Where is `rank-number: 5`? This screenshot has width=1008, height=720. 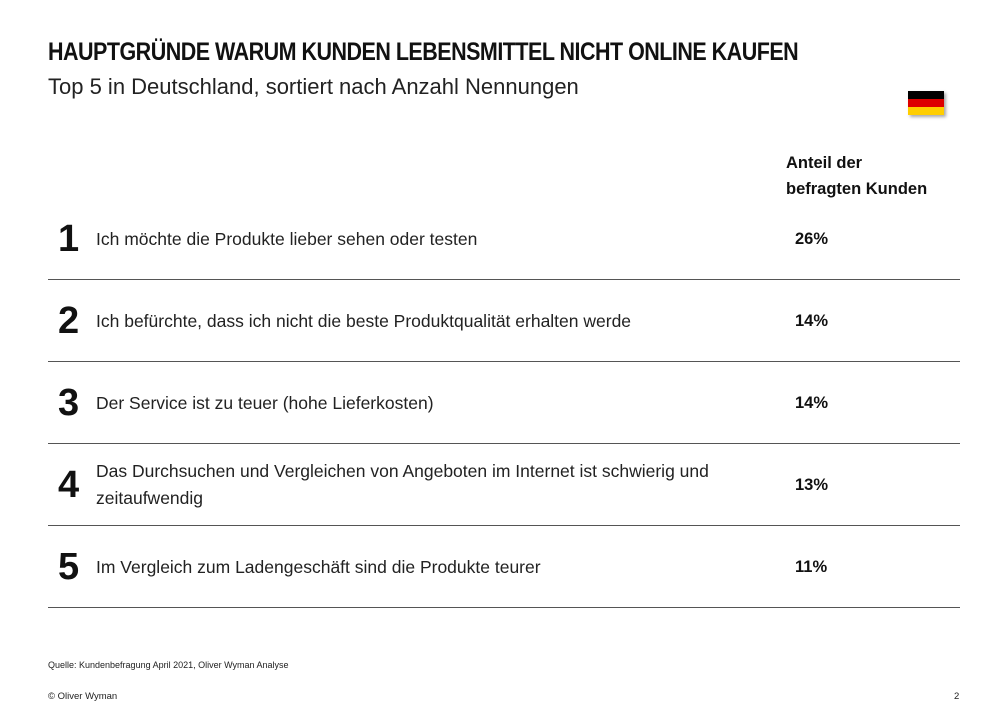 rank-number: 5 is located at coordinates (69, 566).